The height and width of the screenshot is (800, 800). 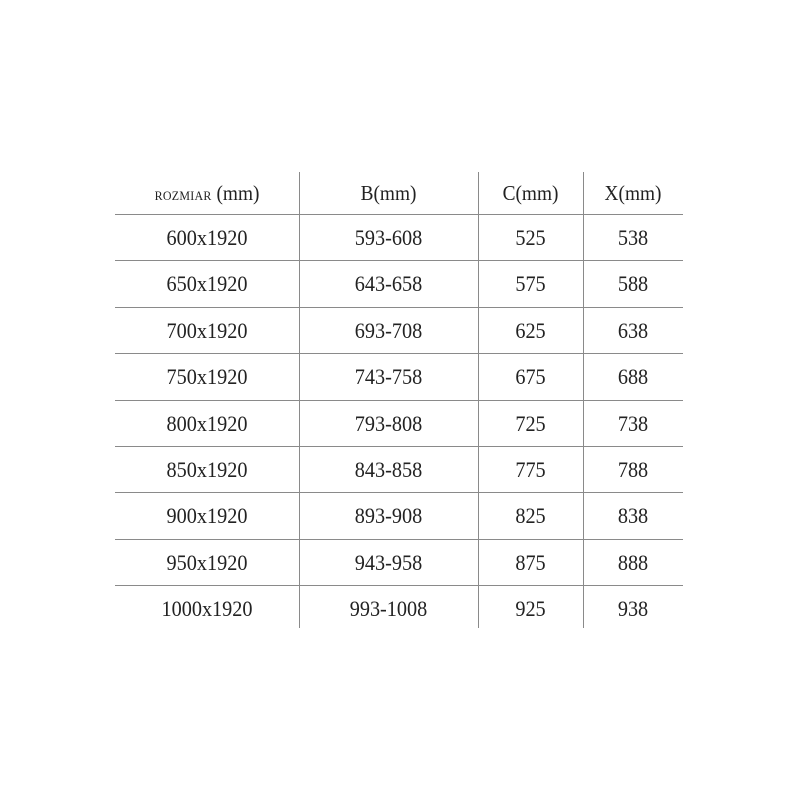 What do you see at coordinates (633, 423) in the screenshot?
I see `cell-x: 738` at bounding box center [633, 423].